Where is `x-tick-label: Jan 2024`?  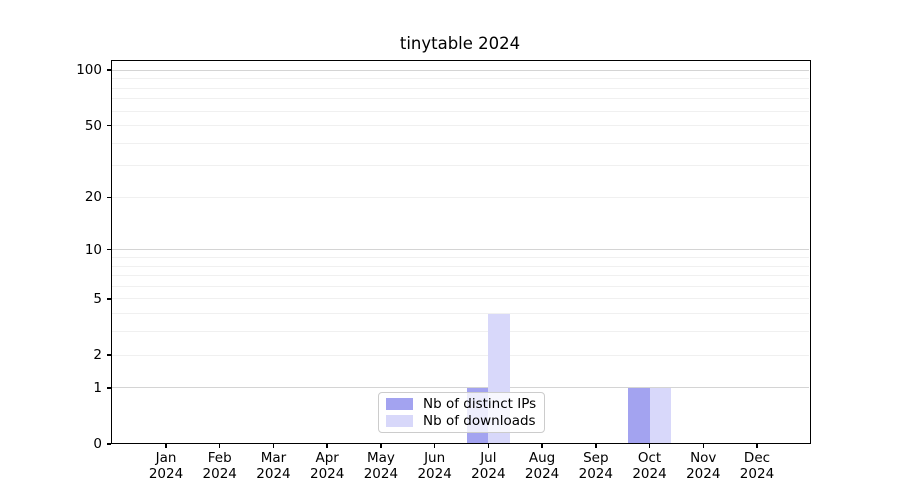
x-tick-label: Jan 2024 is located at coordinates (166, 466).